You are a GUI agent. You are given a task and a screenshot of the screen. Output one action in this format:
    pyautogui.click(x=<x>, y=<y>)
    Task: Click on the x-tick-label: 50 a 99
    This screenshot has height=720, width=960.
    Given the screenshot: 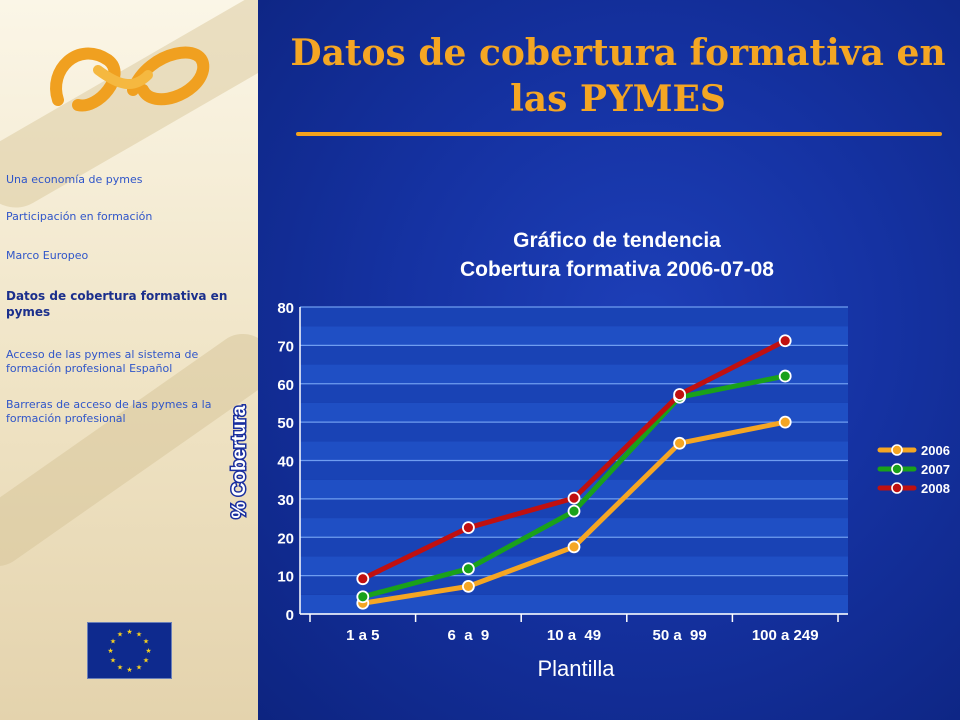 What is the action you would take?
    pyautogui.click(x=679, y=635)
    